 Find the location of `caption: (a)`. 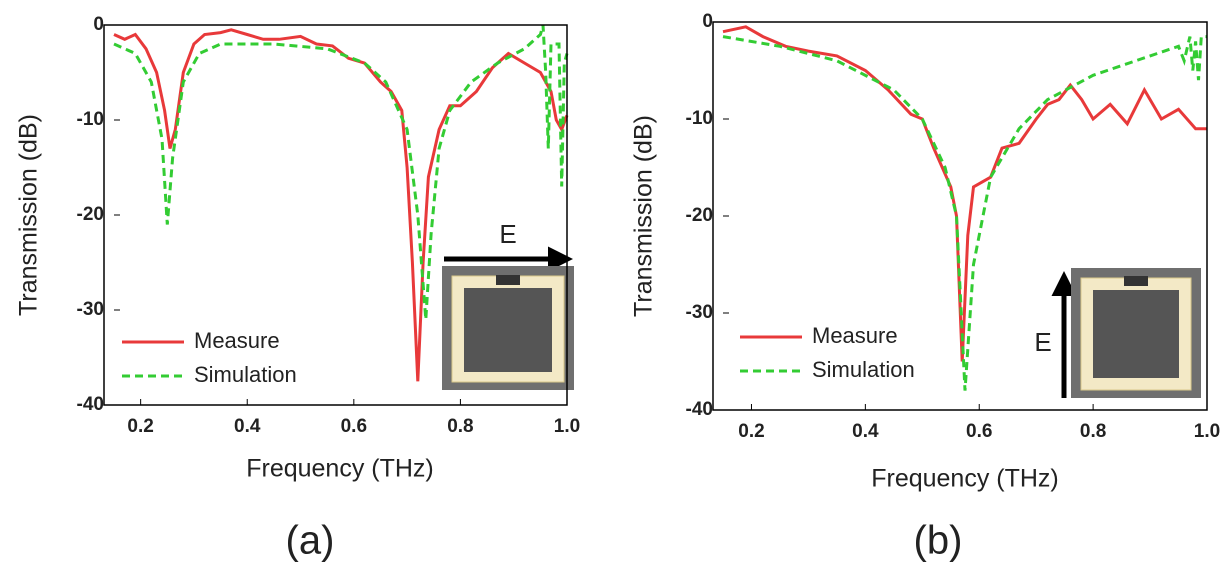

caption: (a) is located at coordinates (310, 541).